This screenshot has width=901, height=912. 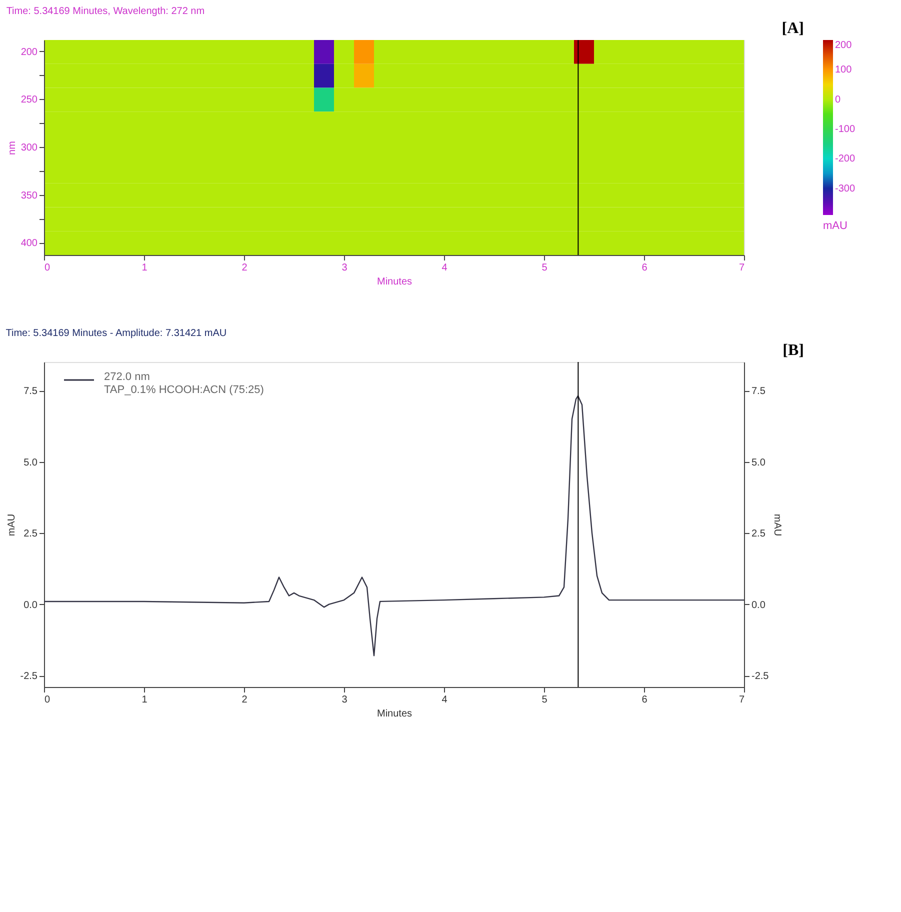 What do you see at coordinates (759, 605) in the screenshot?
I see `y2-tick-label: 0.0` at bounding box center [759, 605].